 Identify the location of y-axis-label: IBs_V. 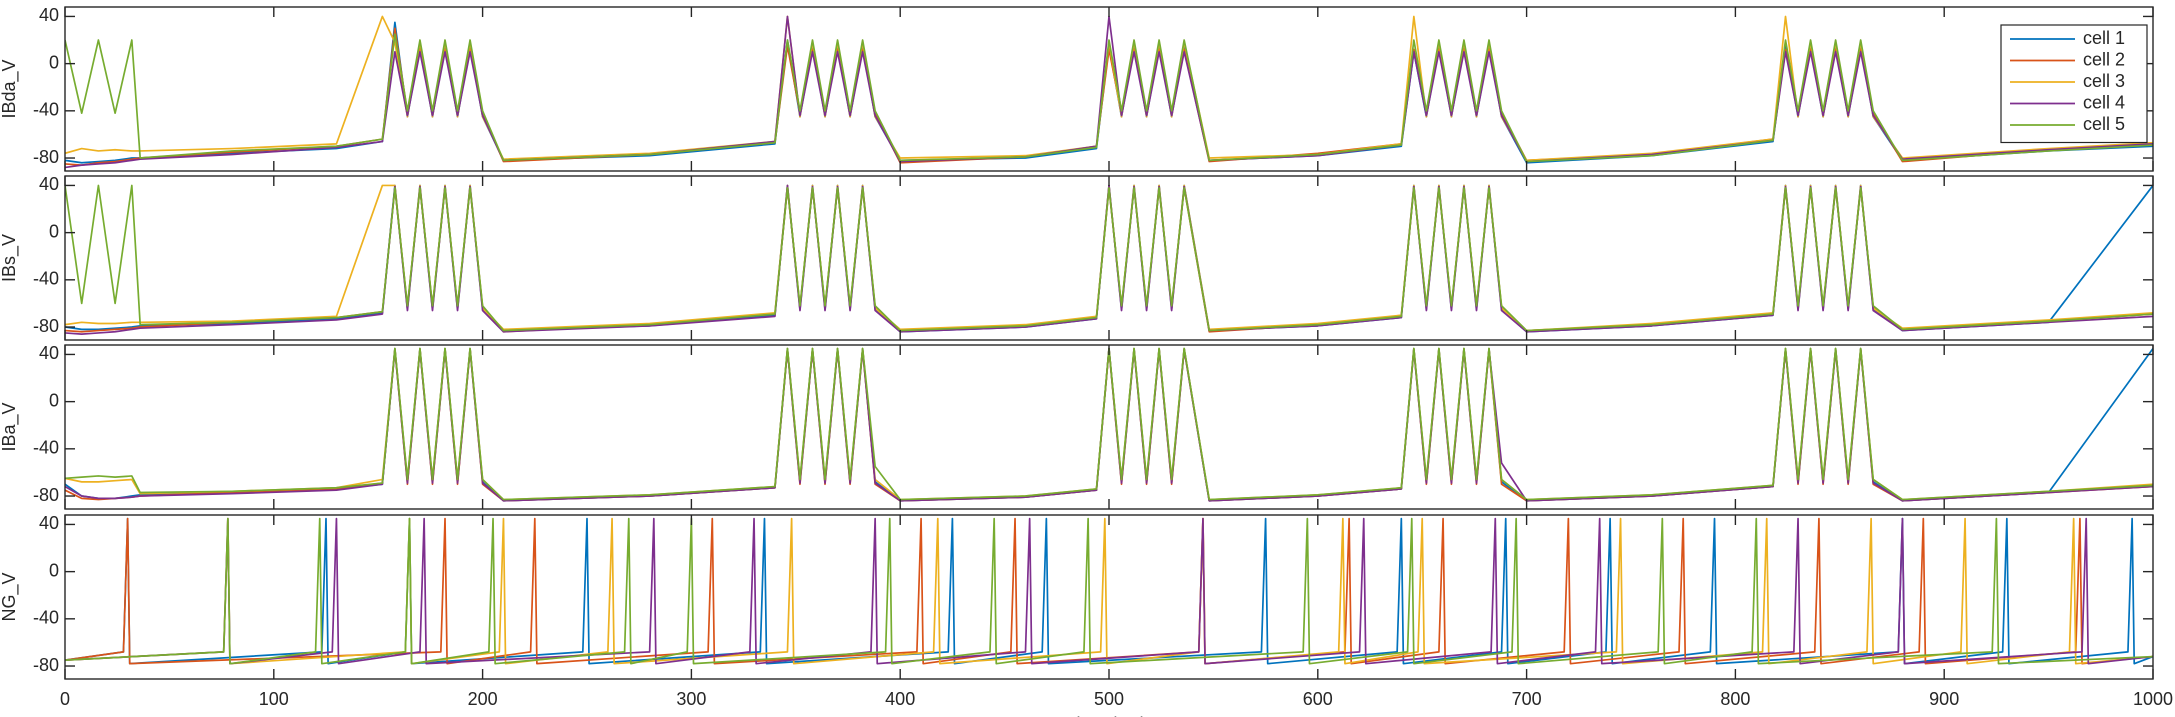
(10, 258).